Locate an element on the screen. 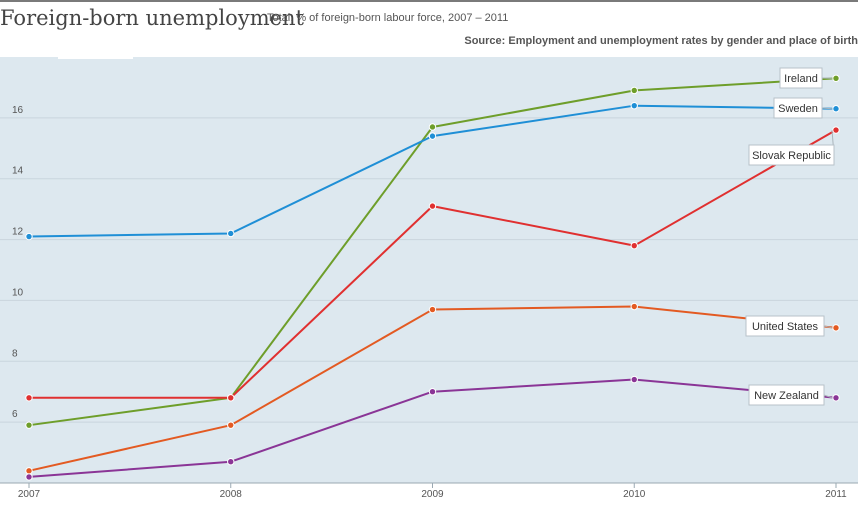  y-tick-label: 14 is located at coordinates (18, 171).